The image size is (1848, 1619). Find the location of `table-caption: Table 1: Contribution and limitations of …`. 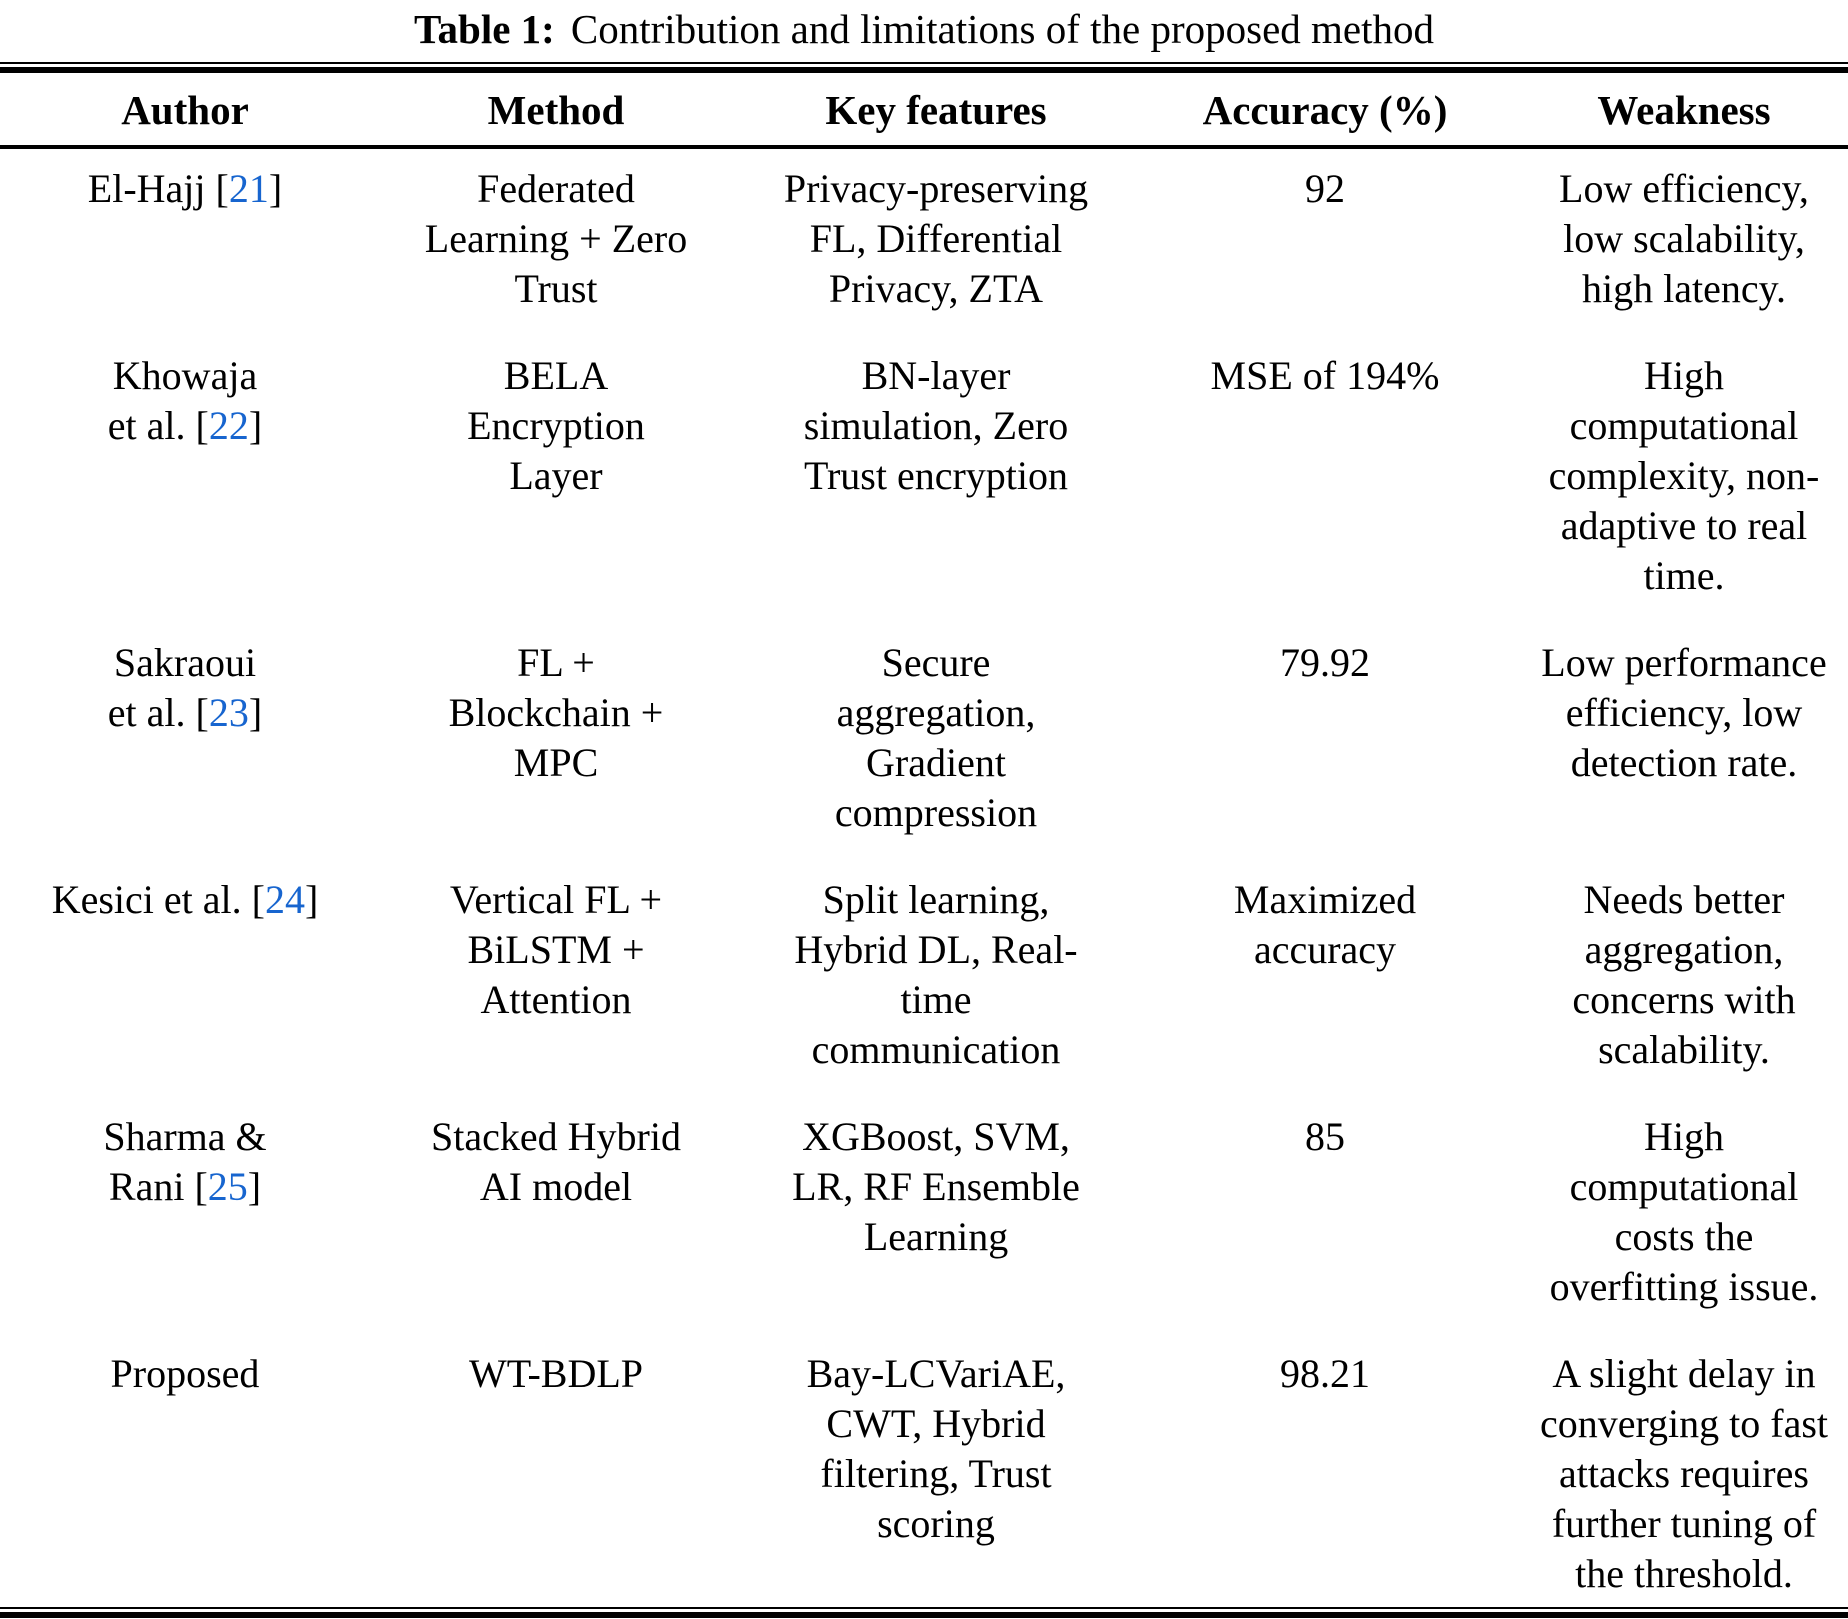

table-caption: Table 1: Contribution and limitations of … is located at coordinates (924, 29).